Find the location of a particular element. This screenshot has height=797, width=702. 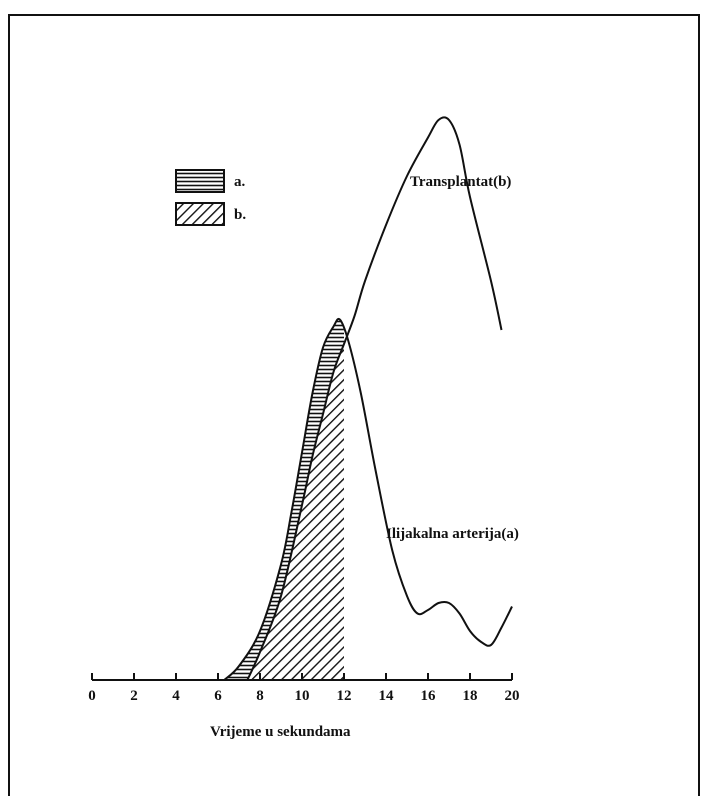

series-label-transplantat: Transplantat(b) is located at coordinates (460, 182).